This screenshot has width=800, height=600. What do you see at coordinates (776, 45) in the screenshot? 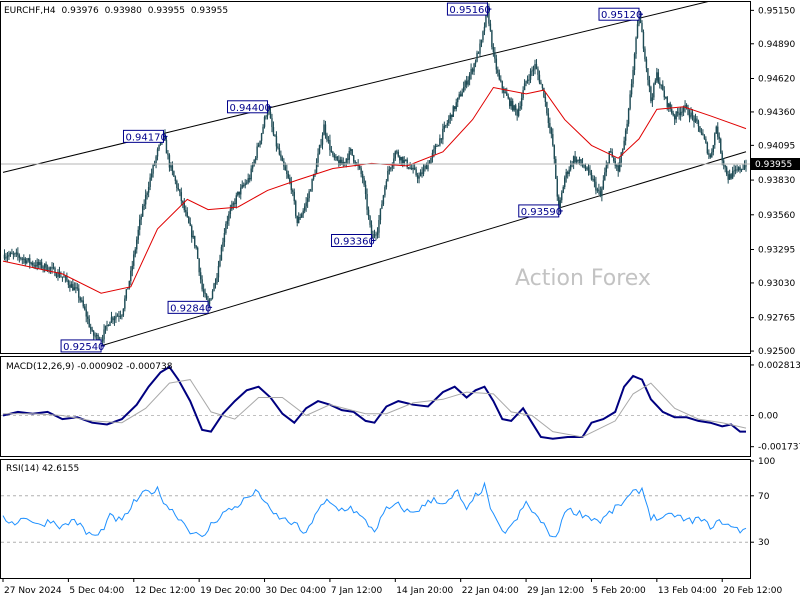
I see `price-tick-label: 0.94890` at bounding box center [776, 45].